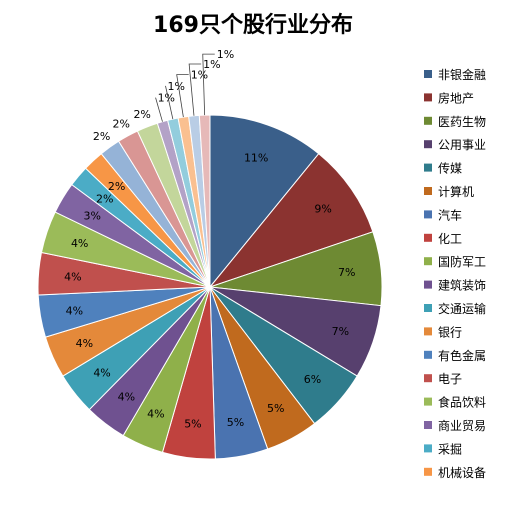 The image size is (507, 529). Describe the element at coordinates (450, 168) in the screenshot. I see `legend-label: 传媒` at that location.